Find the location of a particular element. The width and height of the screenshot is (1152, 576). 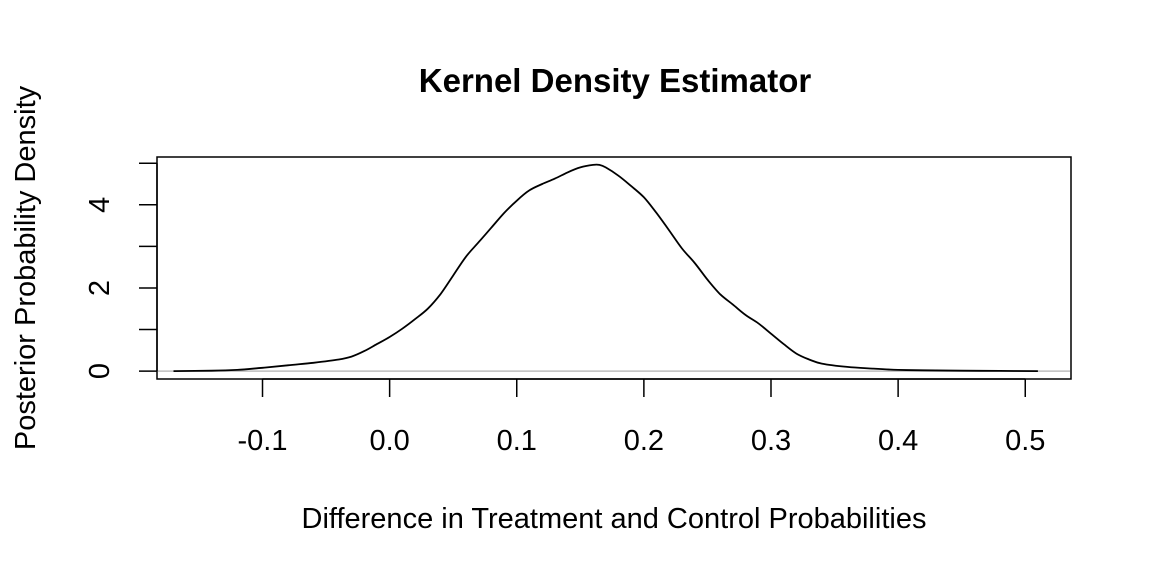

x-tick-label: 0.5 is located at coordinates (1025, 441).